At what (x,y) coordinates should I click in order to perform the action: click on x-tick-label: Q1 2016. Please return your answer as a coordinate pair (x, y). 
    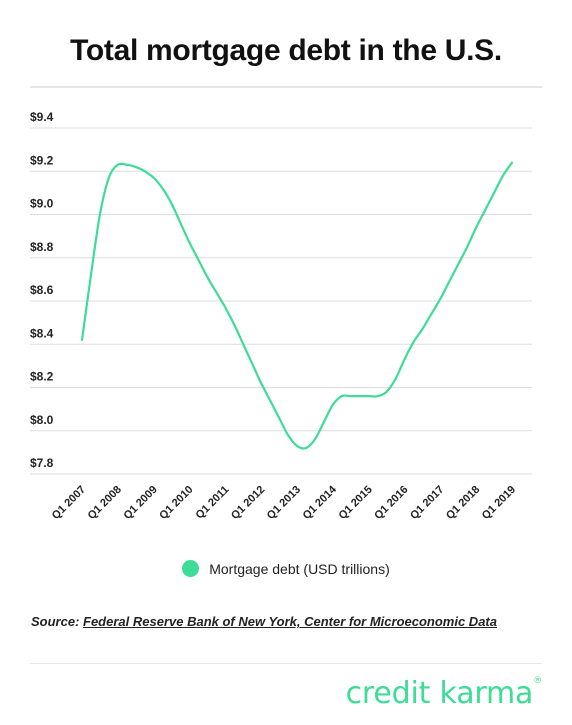
    Looking at the image, I should click on (391, 503).